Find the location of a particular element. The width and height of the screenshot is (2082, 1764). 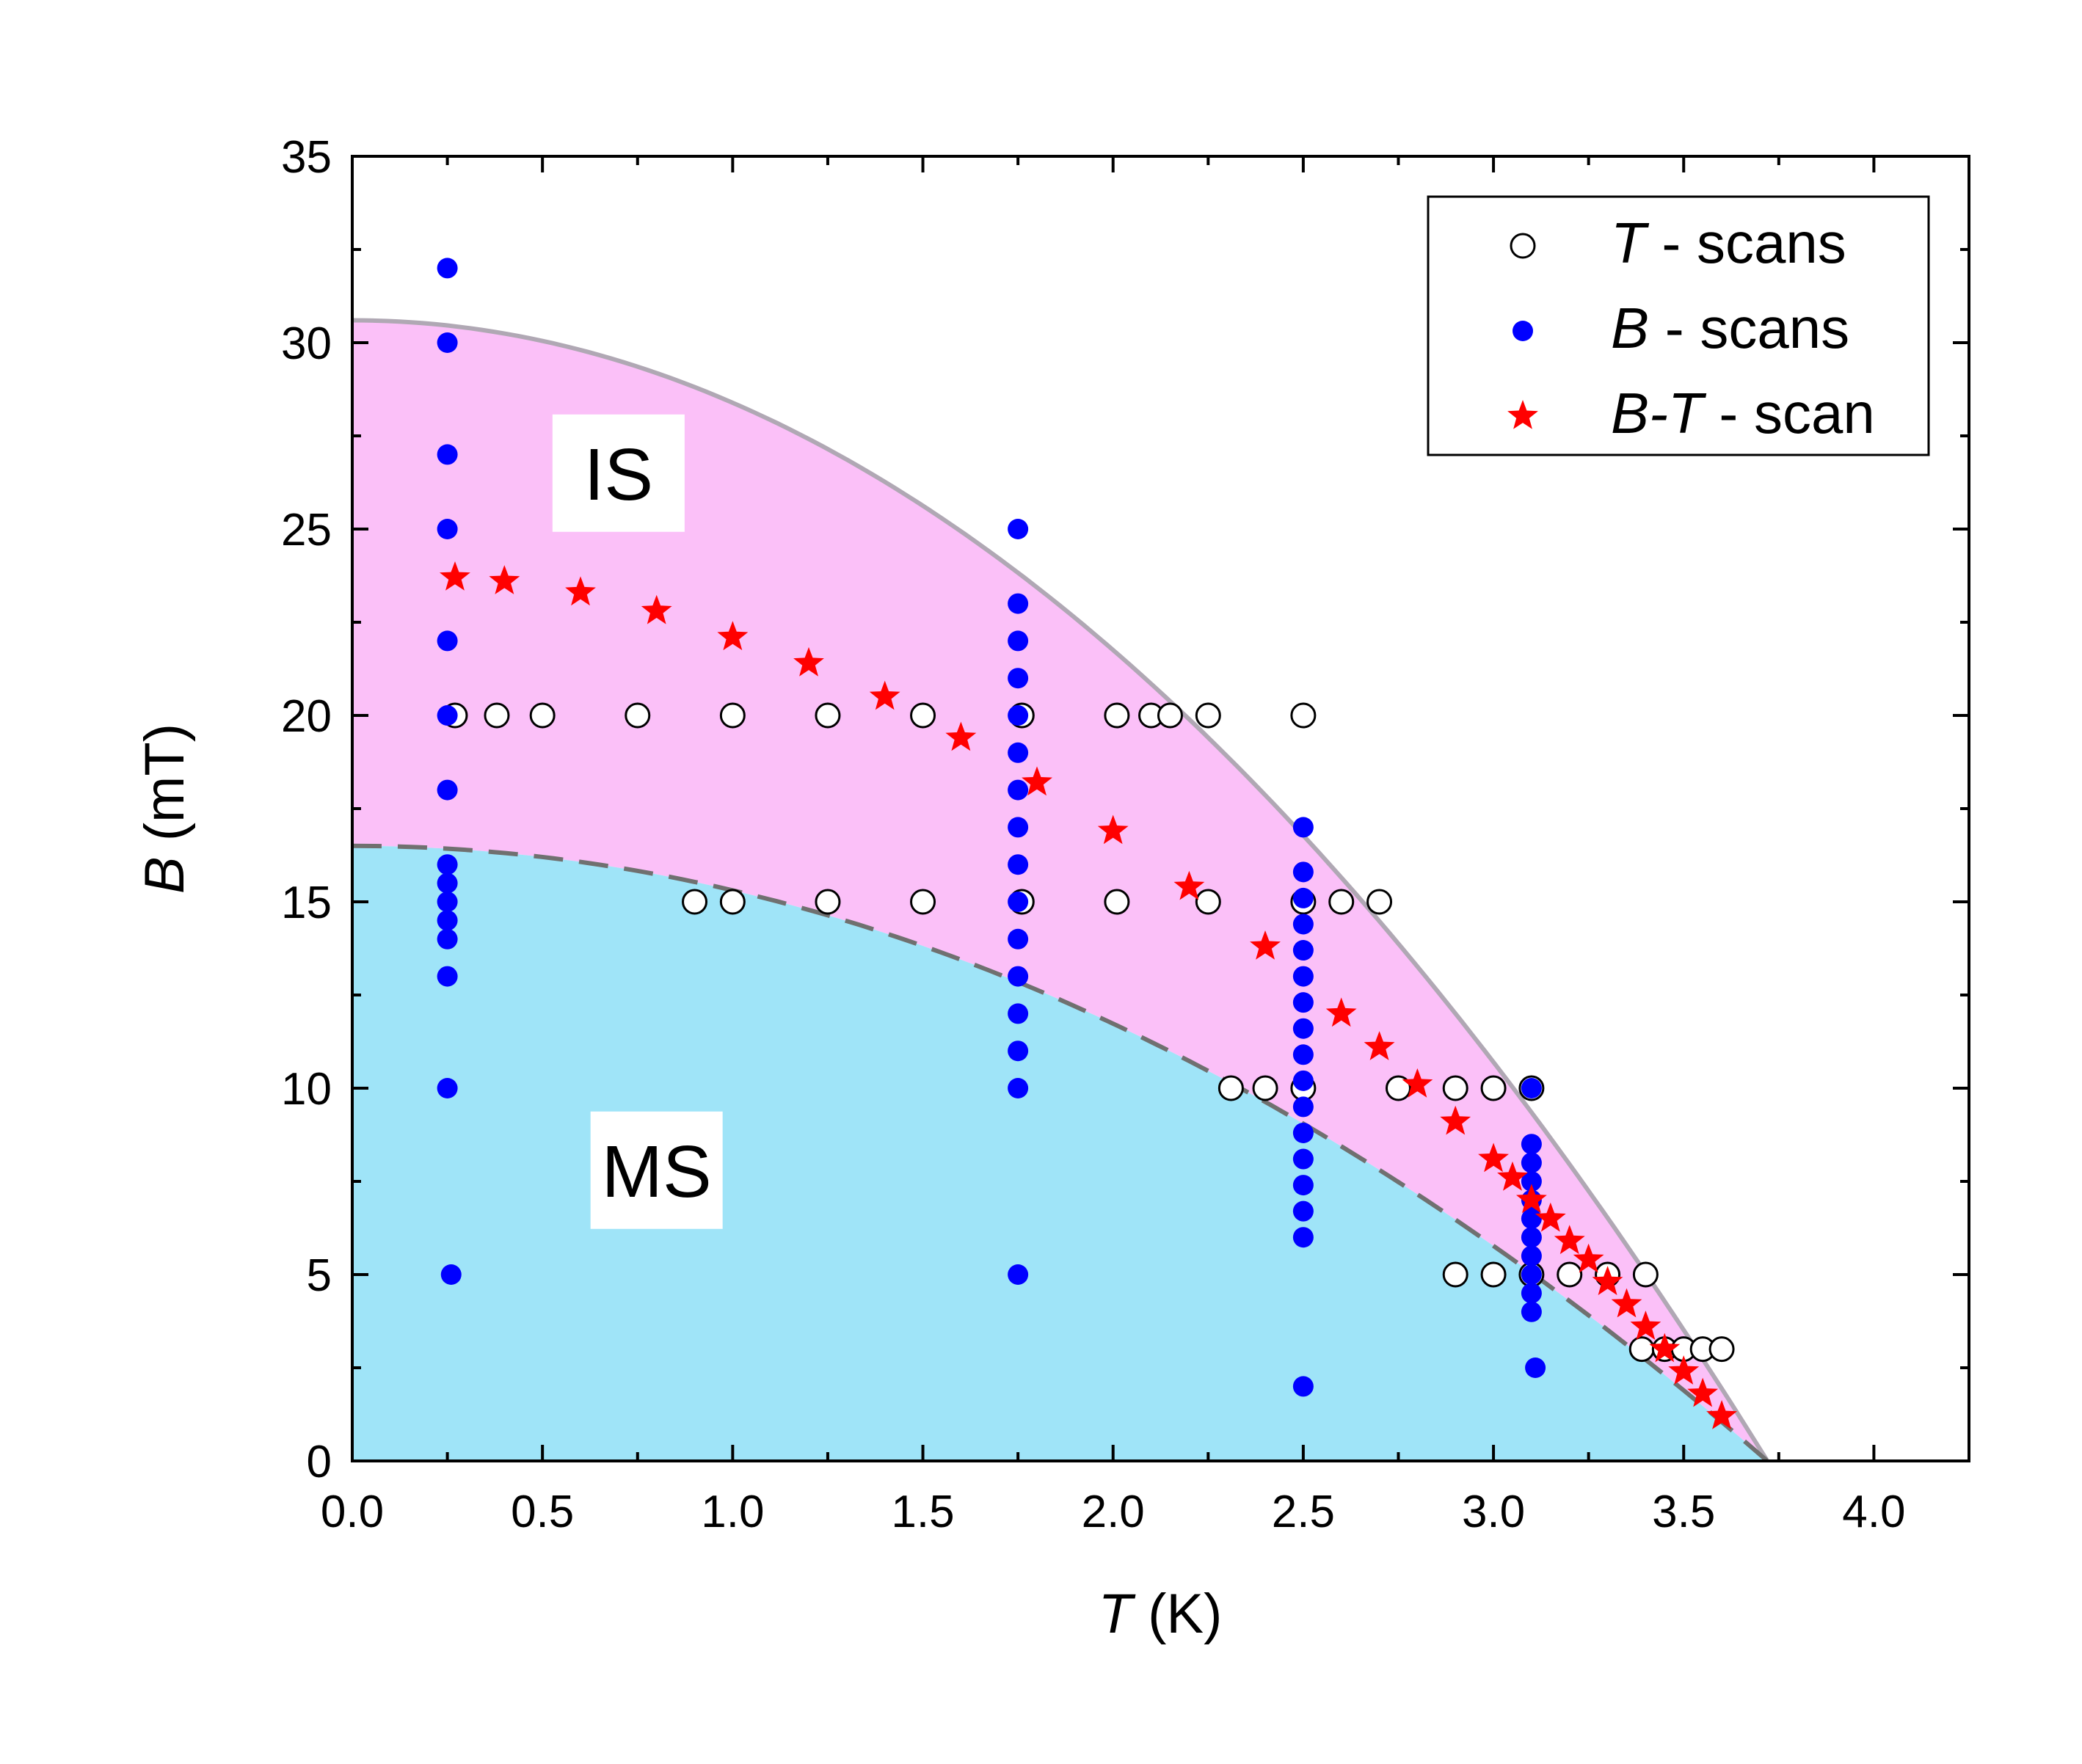

legend-label-b-scans: B - scans is located at coordinates (1730, 328).